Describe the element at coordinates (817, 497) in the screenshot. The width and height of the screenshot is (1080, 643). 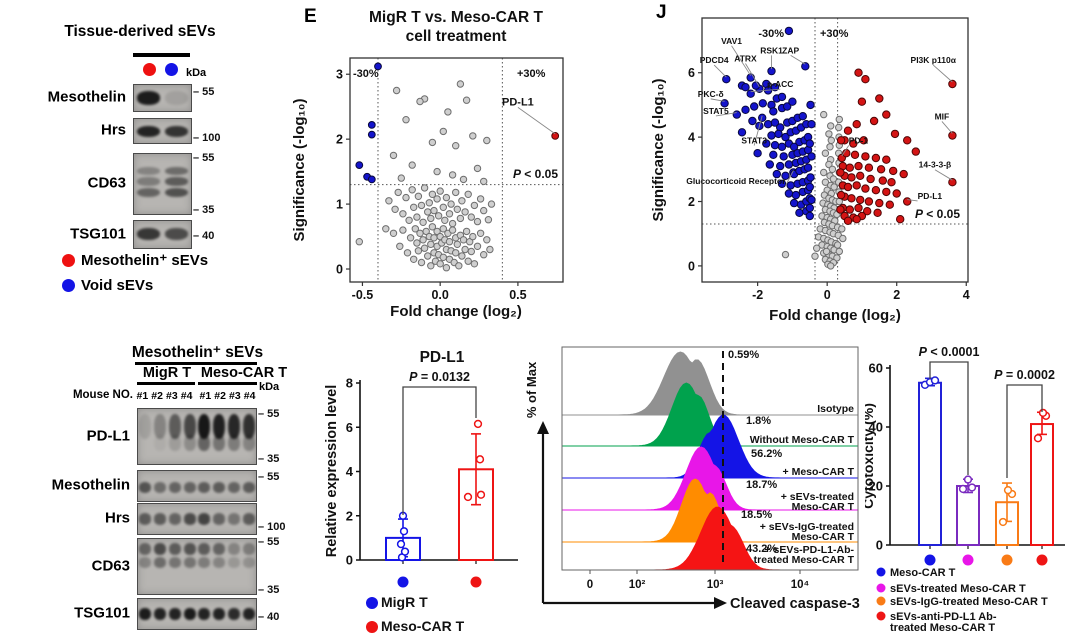
I see `series-label: + sEVs-treated` at that location.